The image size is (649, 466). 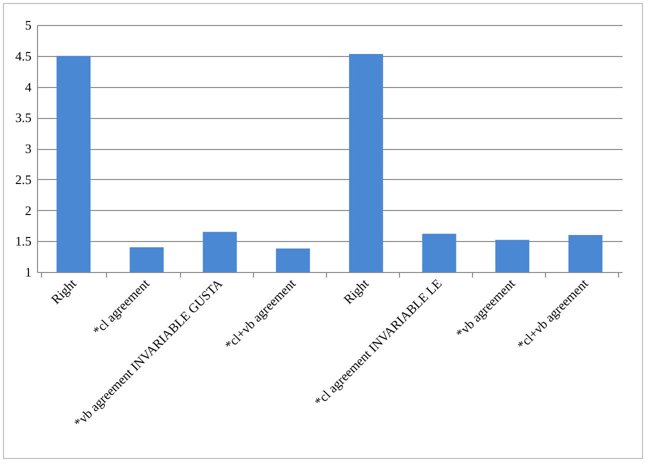 What do you see at coordinates (28, 86) in the screenshot?
I see `y-tick-label: 4` at bounding box center [28, 86].